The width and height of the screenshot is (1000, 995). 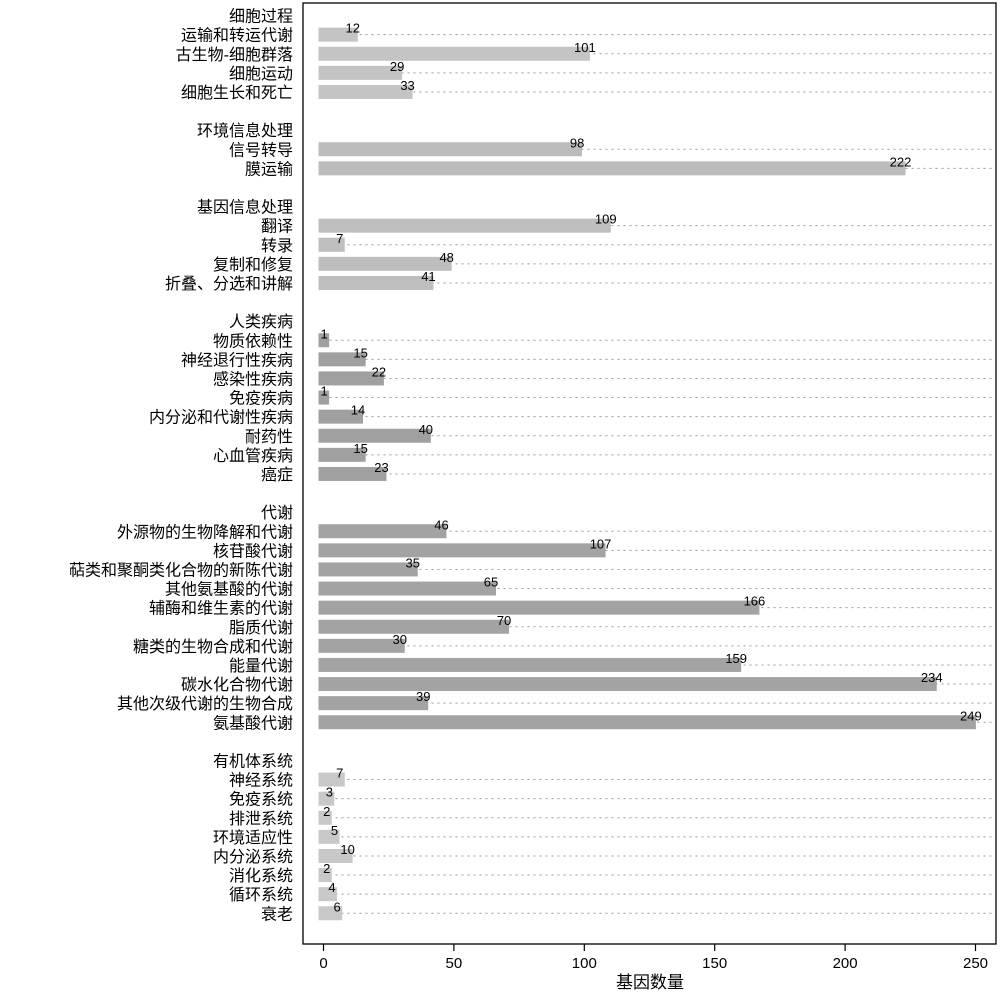 I want to click on category-label: 外源物的生物降解和代谢, so click(x=205, y=531).